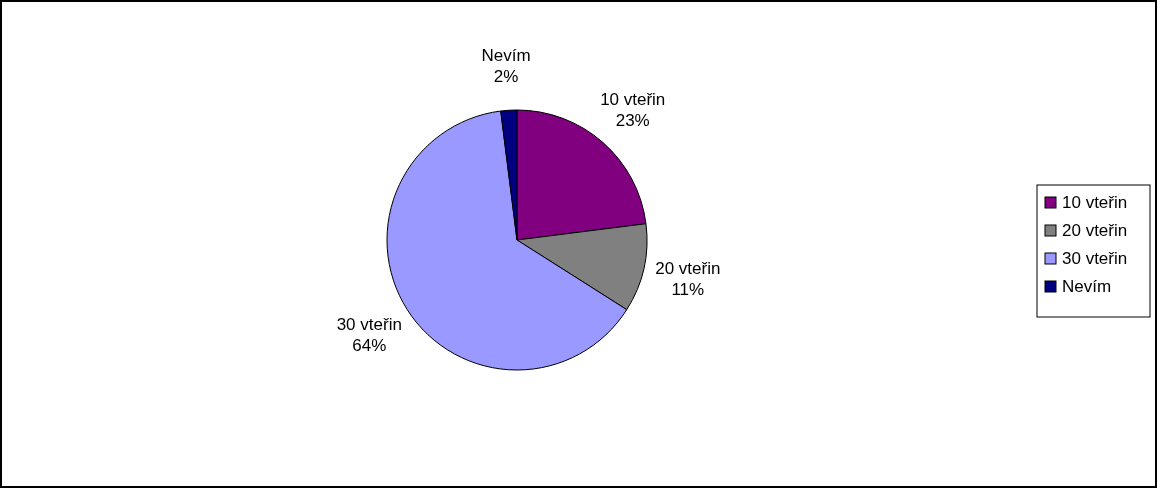 This screenshot has height=488, width=1157. What do you see at coordinates (633, 99) in the screenshot?
I see `slice-label: 10 vteřin` at bounding box center [633, 99].